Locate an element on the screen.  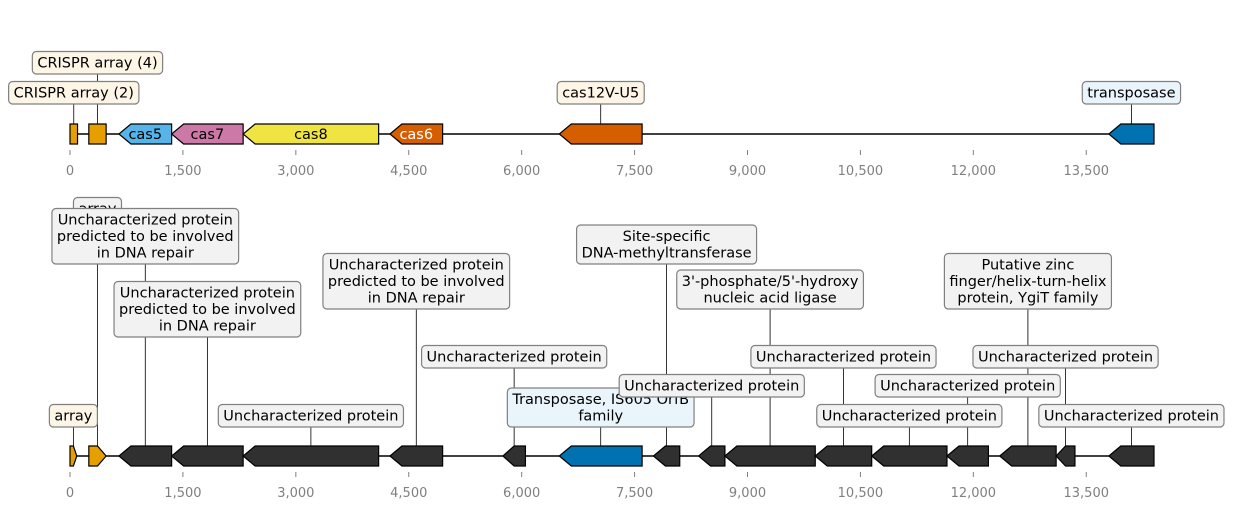
gene-callout-crispr-array-2: CRISPR array (2) is located at coordinates (74, 92).